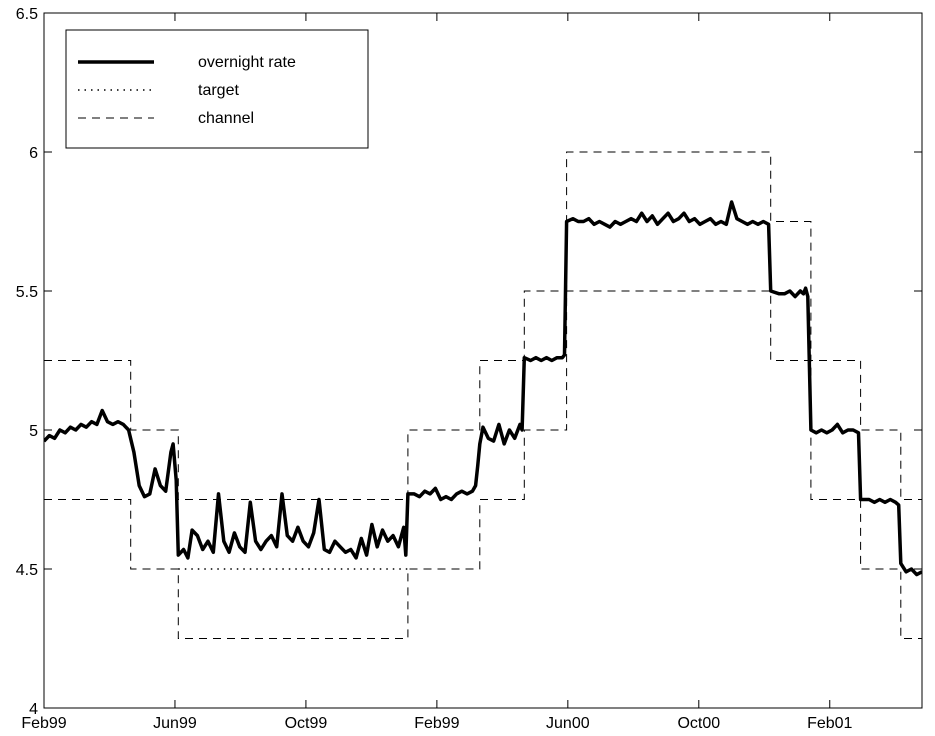 This screenshot has width=935, height=736. Describe the element at coordinates (27, 570) in the screenshot. I see `y-tick-label: 4.5` at that location.